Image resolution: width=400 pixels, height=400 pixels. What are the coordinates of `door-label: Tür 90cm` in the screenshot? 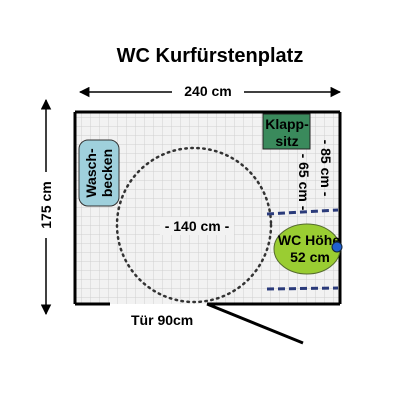 It's located at (162, 320).